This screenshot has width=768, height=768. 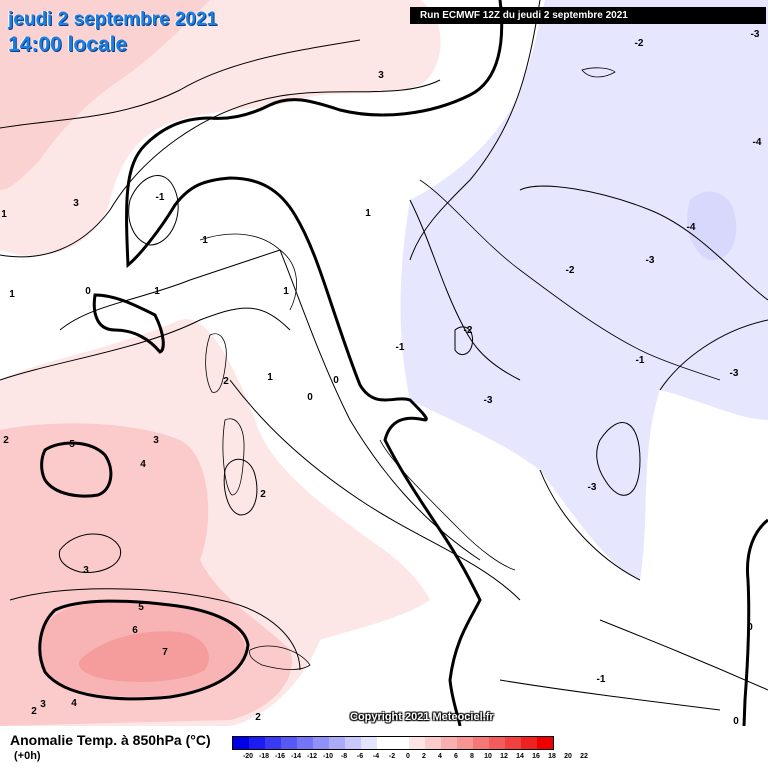 I want to click on time-title: 14:00 locale, so click(x=68, y=44).